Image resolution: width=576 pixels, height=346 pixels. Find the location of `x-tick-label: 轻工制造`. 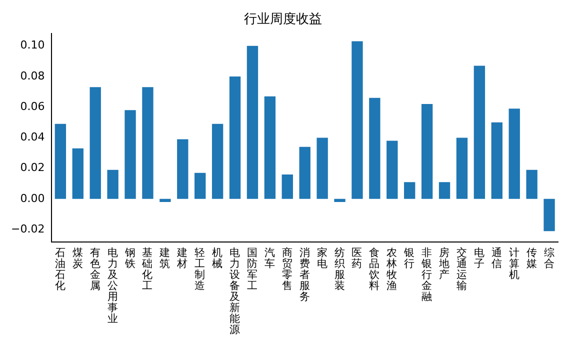

x-tick-label: 轻工制造 is located at coordinates (200, 269).